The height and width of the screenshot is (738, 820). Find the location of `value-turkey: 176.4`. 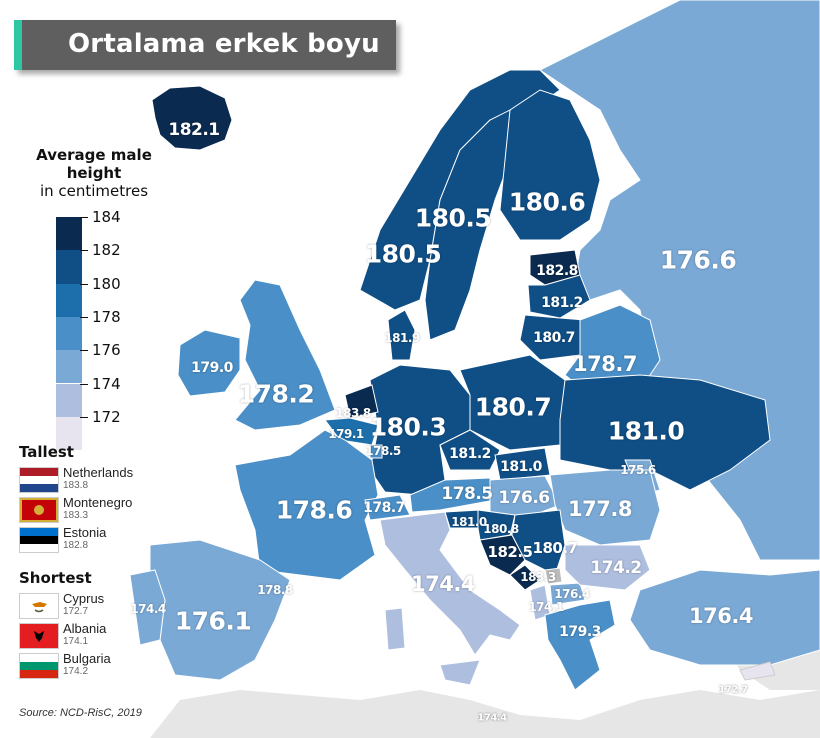

value-turkey: 176.4 is located at coordinates (721, 616).